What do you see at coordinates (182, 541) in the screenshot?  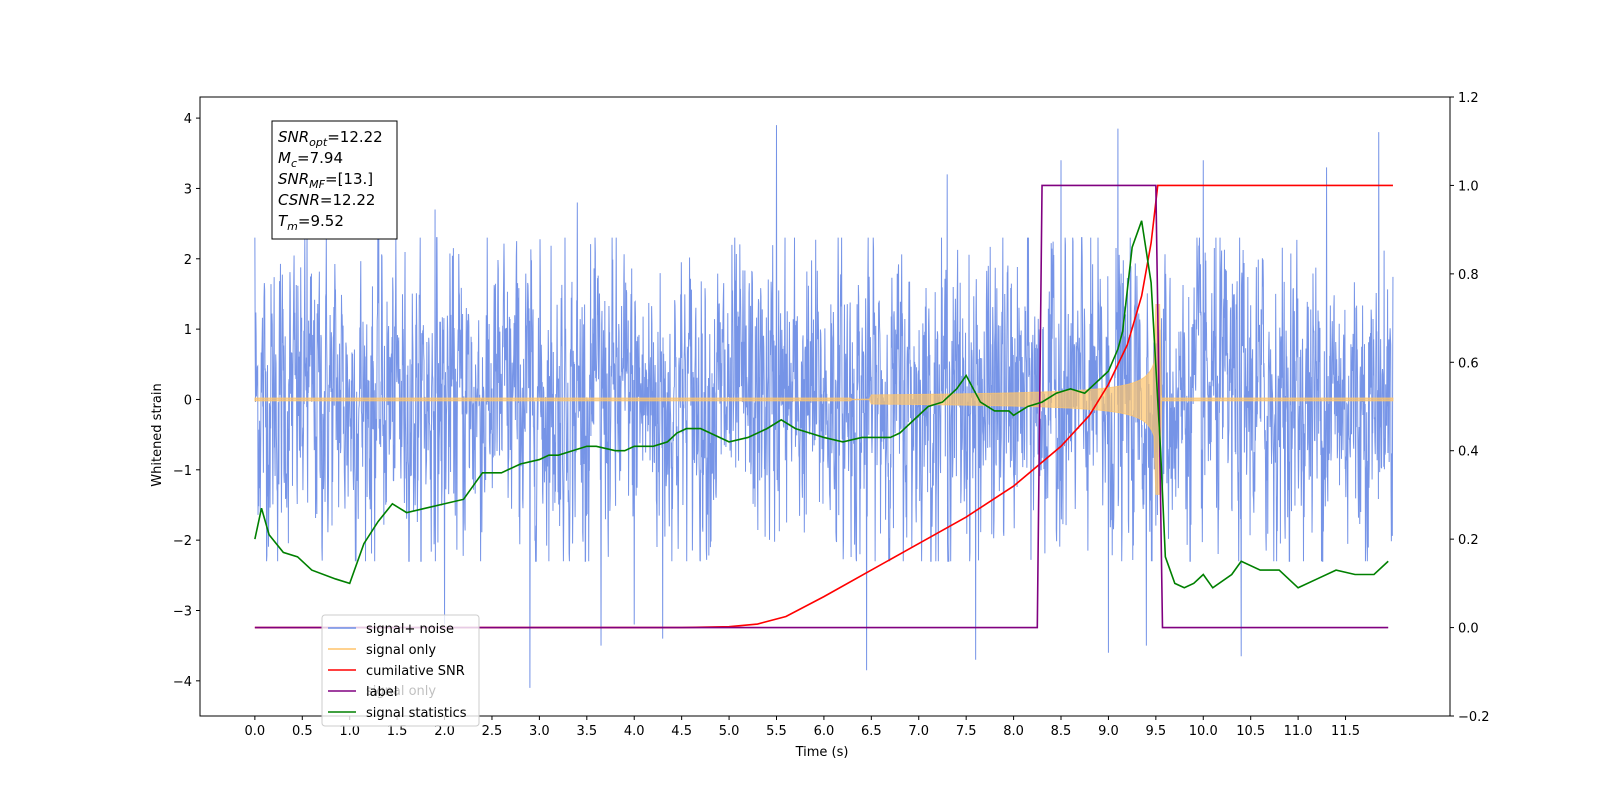 I see `y-tick-label: −2` at bounding box center [182, 541].